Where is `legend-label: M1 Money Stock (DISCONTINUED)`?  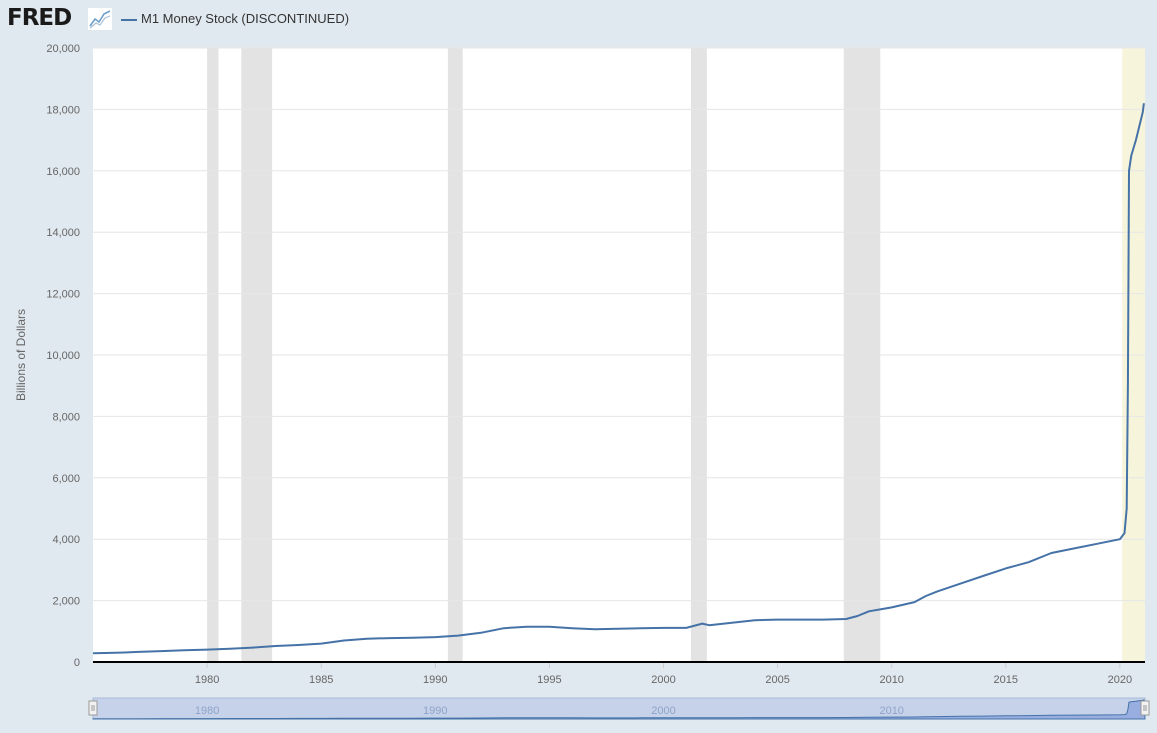 legend-label: M1 Money Stock (DISCONTINUED) is located at coordinates (245, 18).